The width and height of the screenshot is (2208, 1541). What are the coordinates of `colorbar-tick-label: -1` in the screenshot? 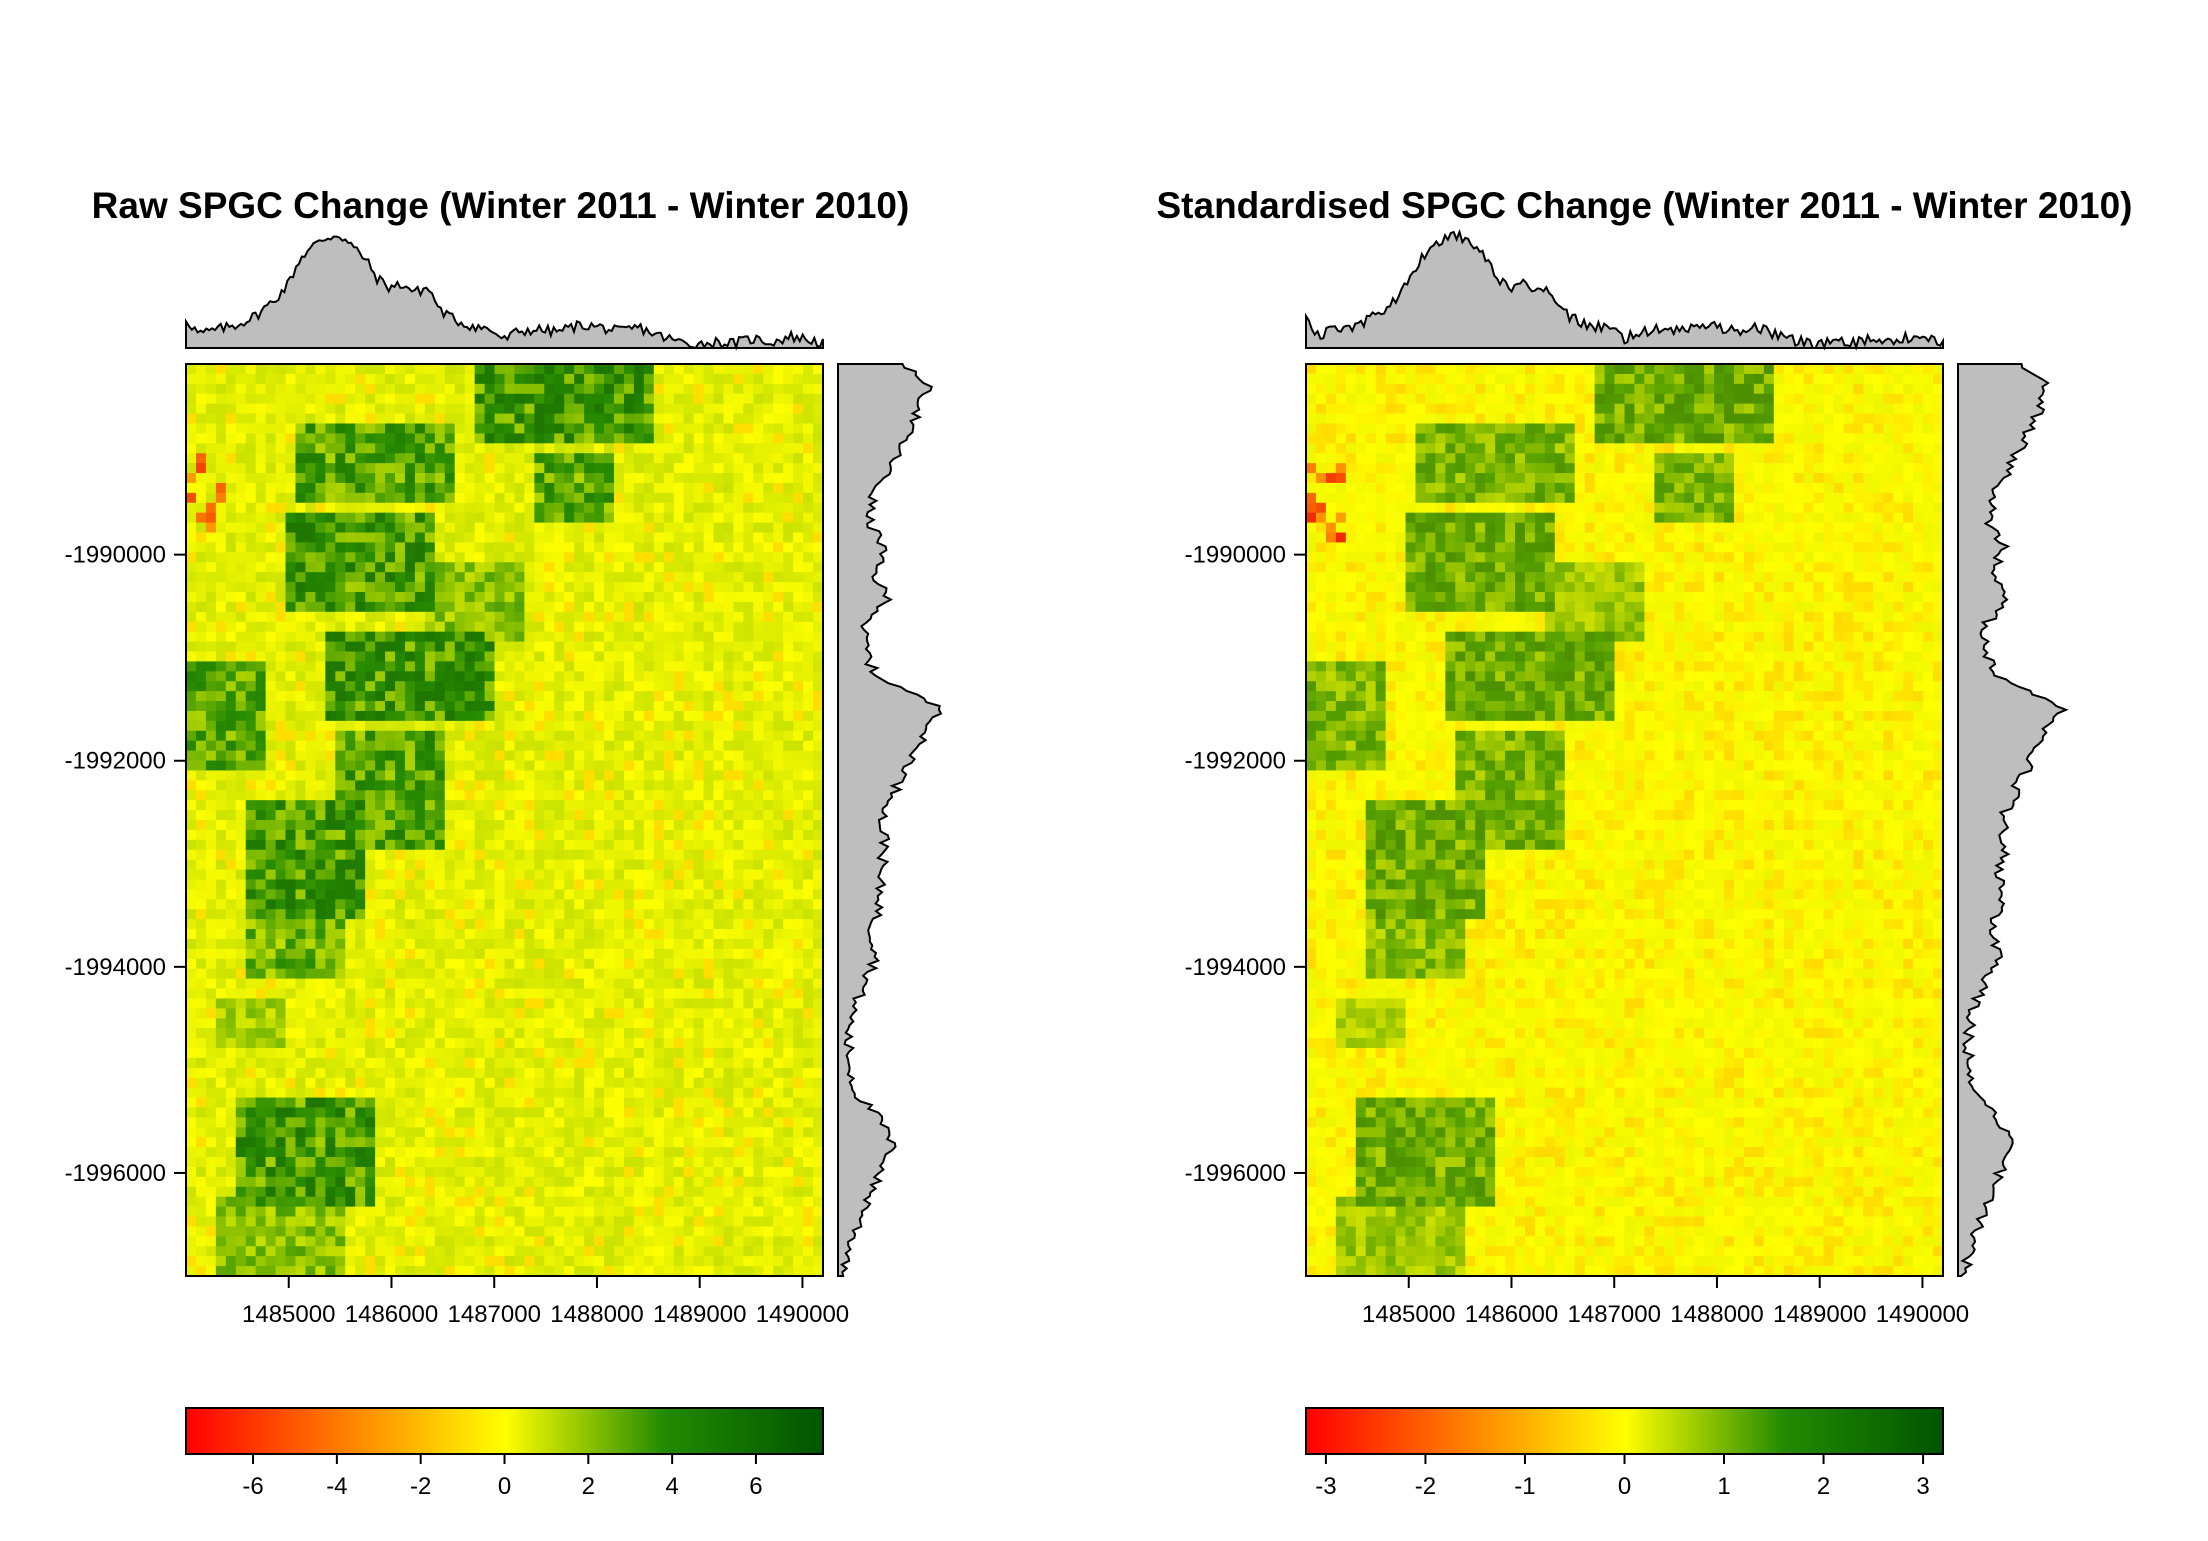 It's located at (1524, 1486).